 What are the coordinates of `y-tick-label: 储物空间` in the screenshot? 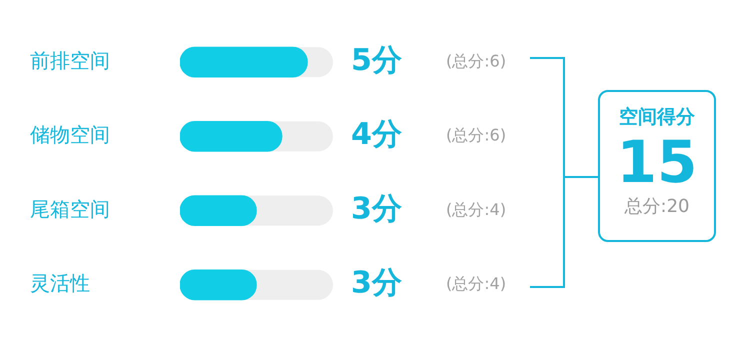 It's located at (70, 134).